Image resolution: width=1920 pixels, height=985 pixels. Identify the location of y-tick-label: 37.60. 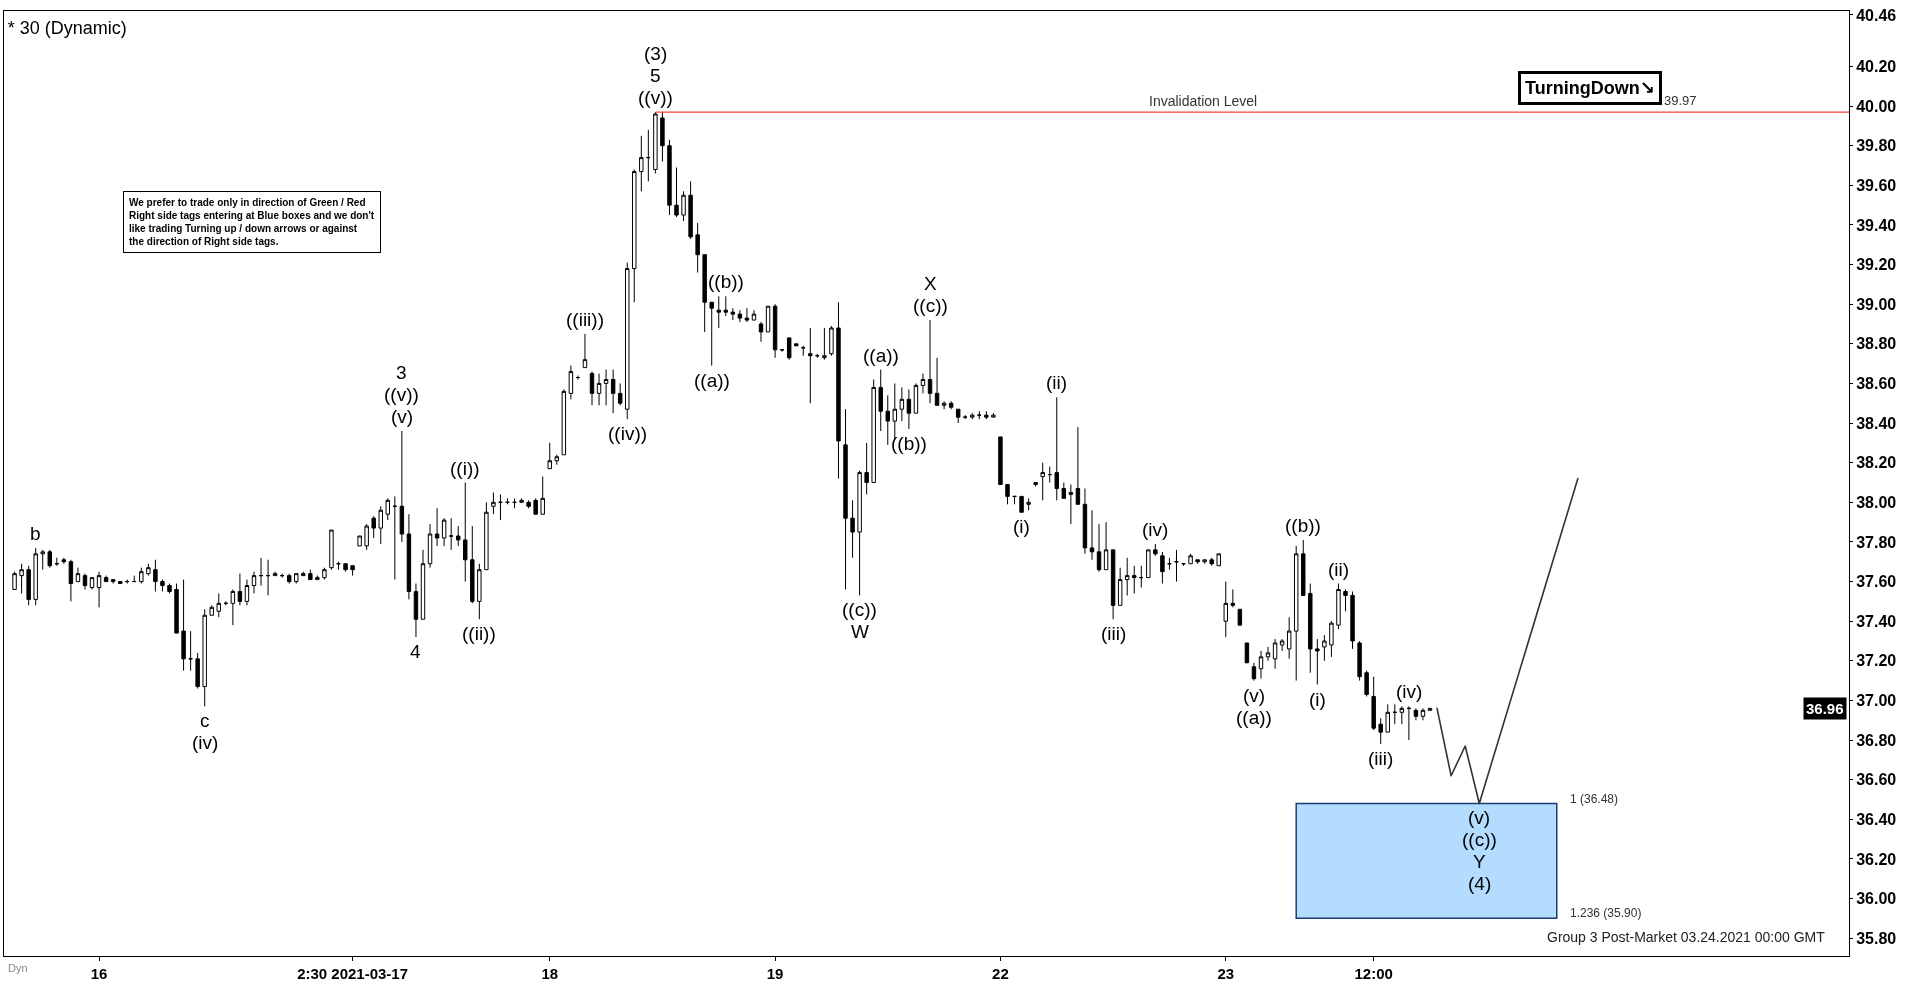
(1876, 582).